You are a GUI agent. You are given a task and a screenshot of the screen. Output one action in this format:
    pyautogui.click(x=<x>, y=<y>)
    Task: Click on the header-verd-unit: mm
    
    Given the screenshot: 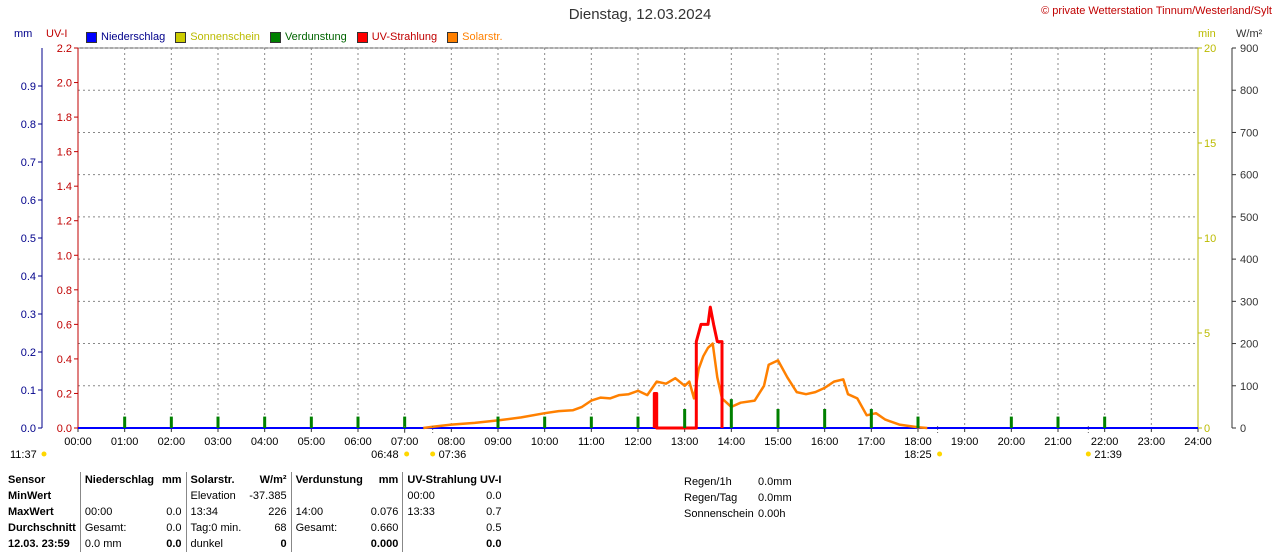 What is the action you would take?
    pyautogui.click(x=388, y=480)
    